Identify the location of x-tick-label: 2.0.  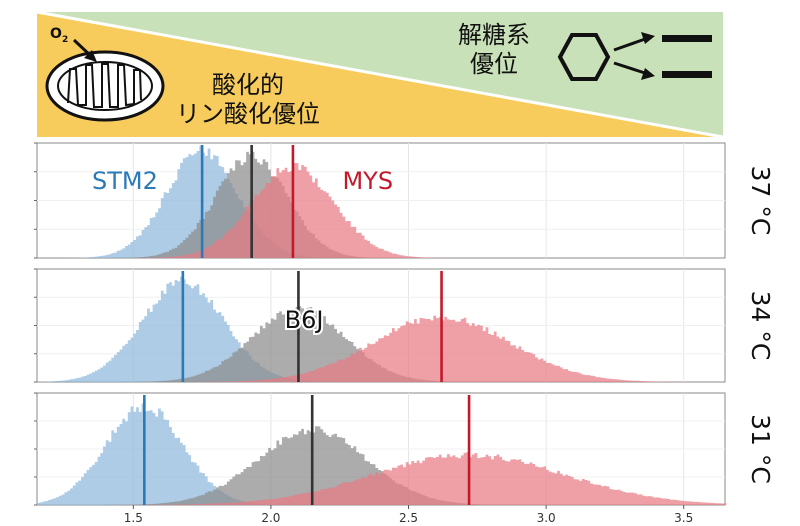
(270, 518).